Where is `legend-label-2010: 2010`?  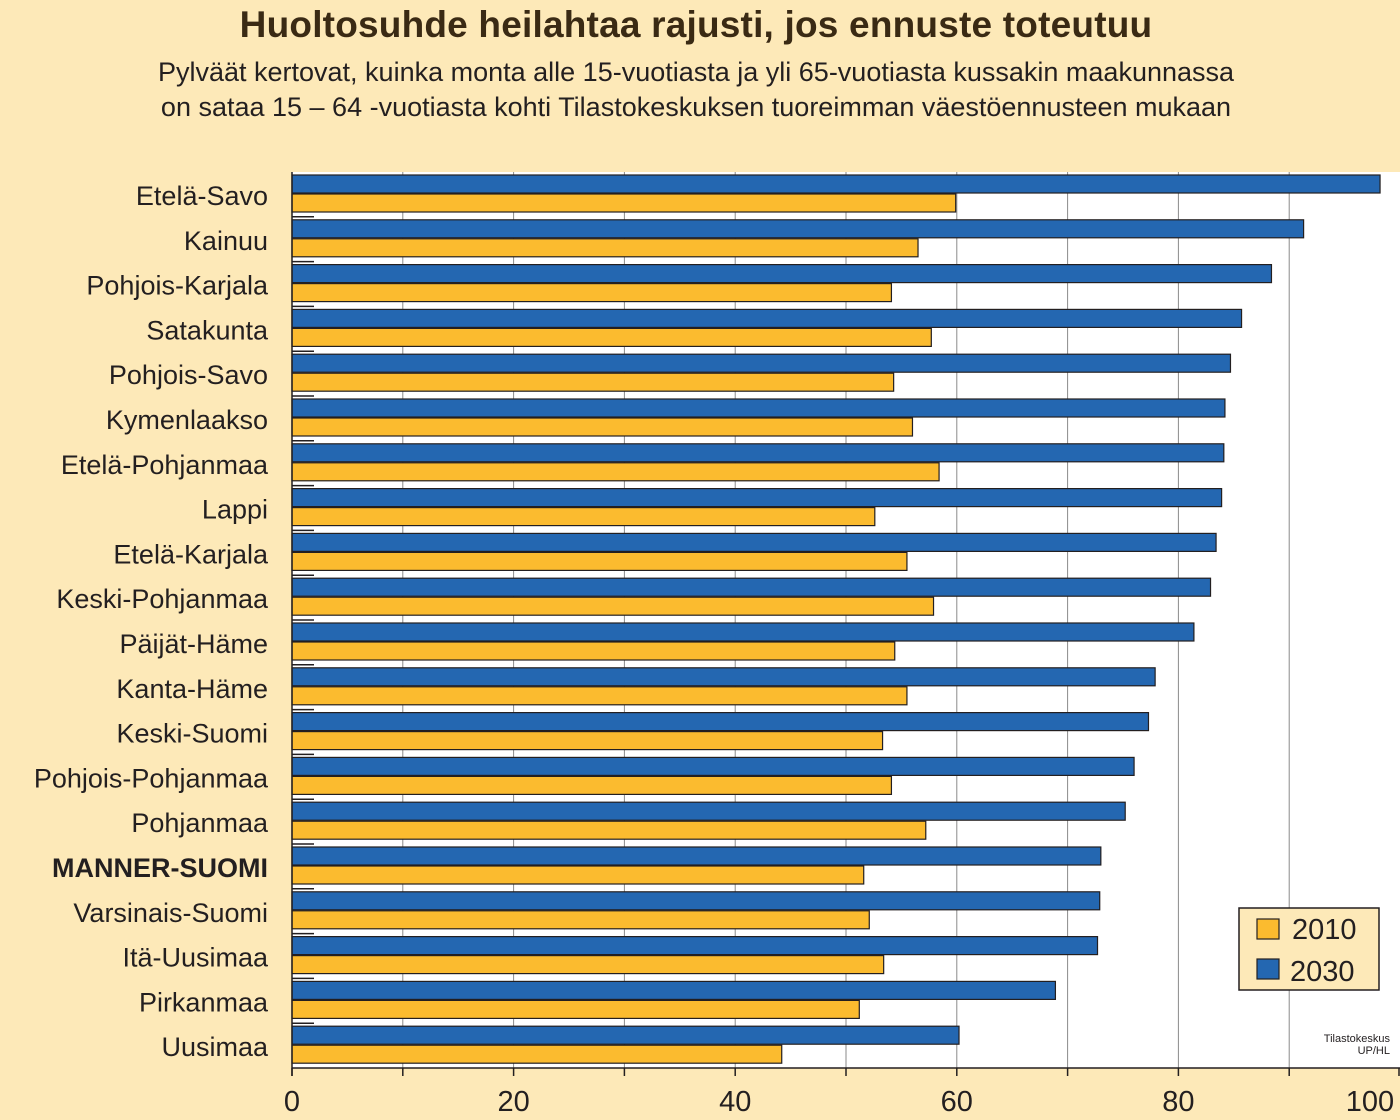
legend-label-2010: 2010 is located at coordinates (1324, 930).